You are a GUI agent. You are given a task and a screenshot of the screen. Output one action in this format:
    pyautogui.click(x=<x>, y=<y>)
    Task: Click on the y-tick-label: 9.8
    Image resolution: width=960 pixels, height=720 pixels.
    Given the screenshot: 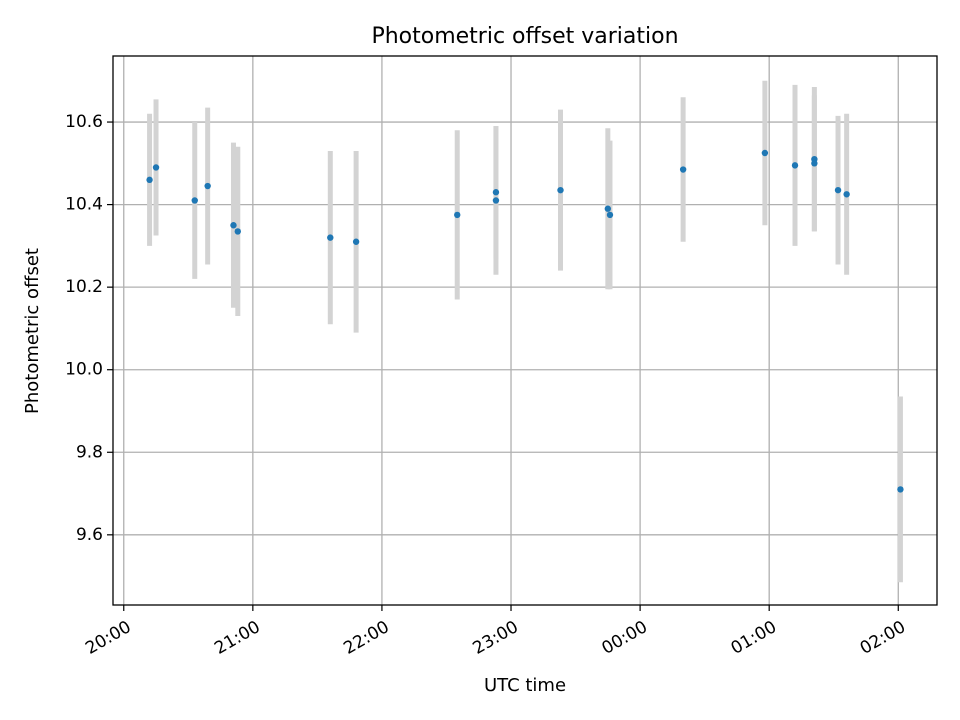 What is the action you would take?
    pyautogui.click(x=89, y=452)
    